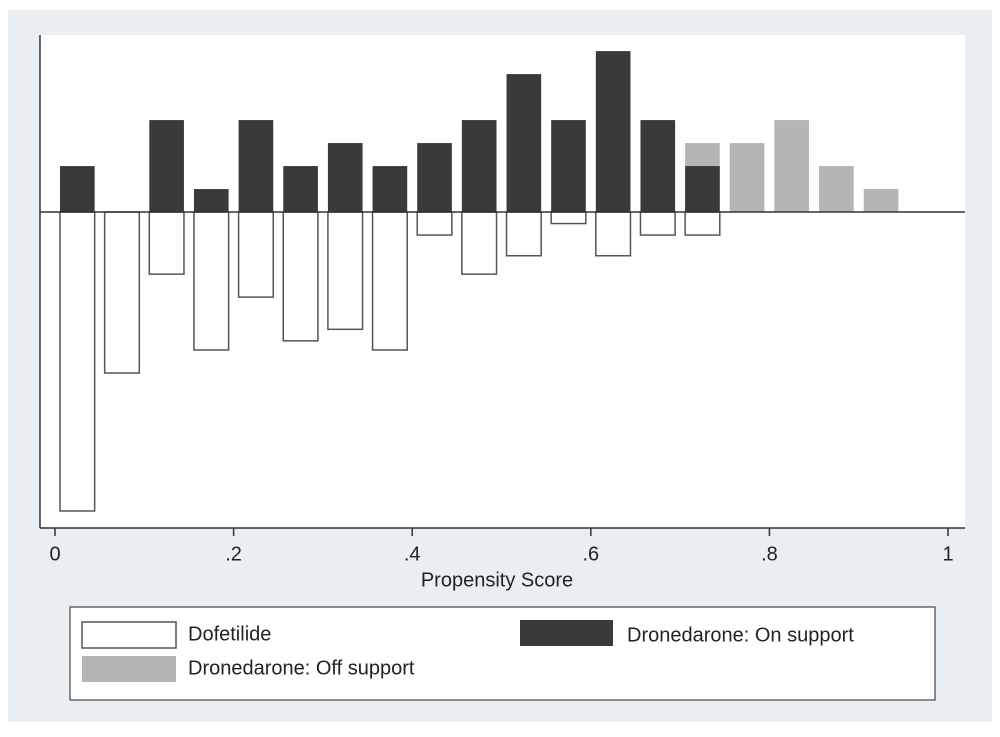 This screenshot has height=737, width=1000. What do you see at coordinates (740, 635) in the screenshot?
I see `legend-label: Dronedarone: On support` at bounding box center [740, 635].